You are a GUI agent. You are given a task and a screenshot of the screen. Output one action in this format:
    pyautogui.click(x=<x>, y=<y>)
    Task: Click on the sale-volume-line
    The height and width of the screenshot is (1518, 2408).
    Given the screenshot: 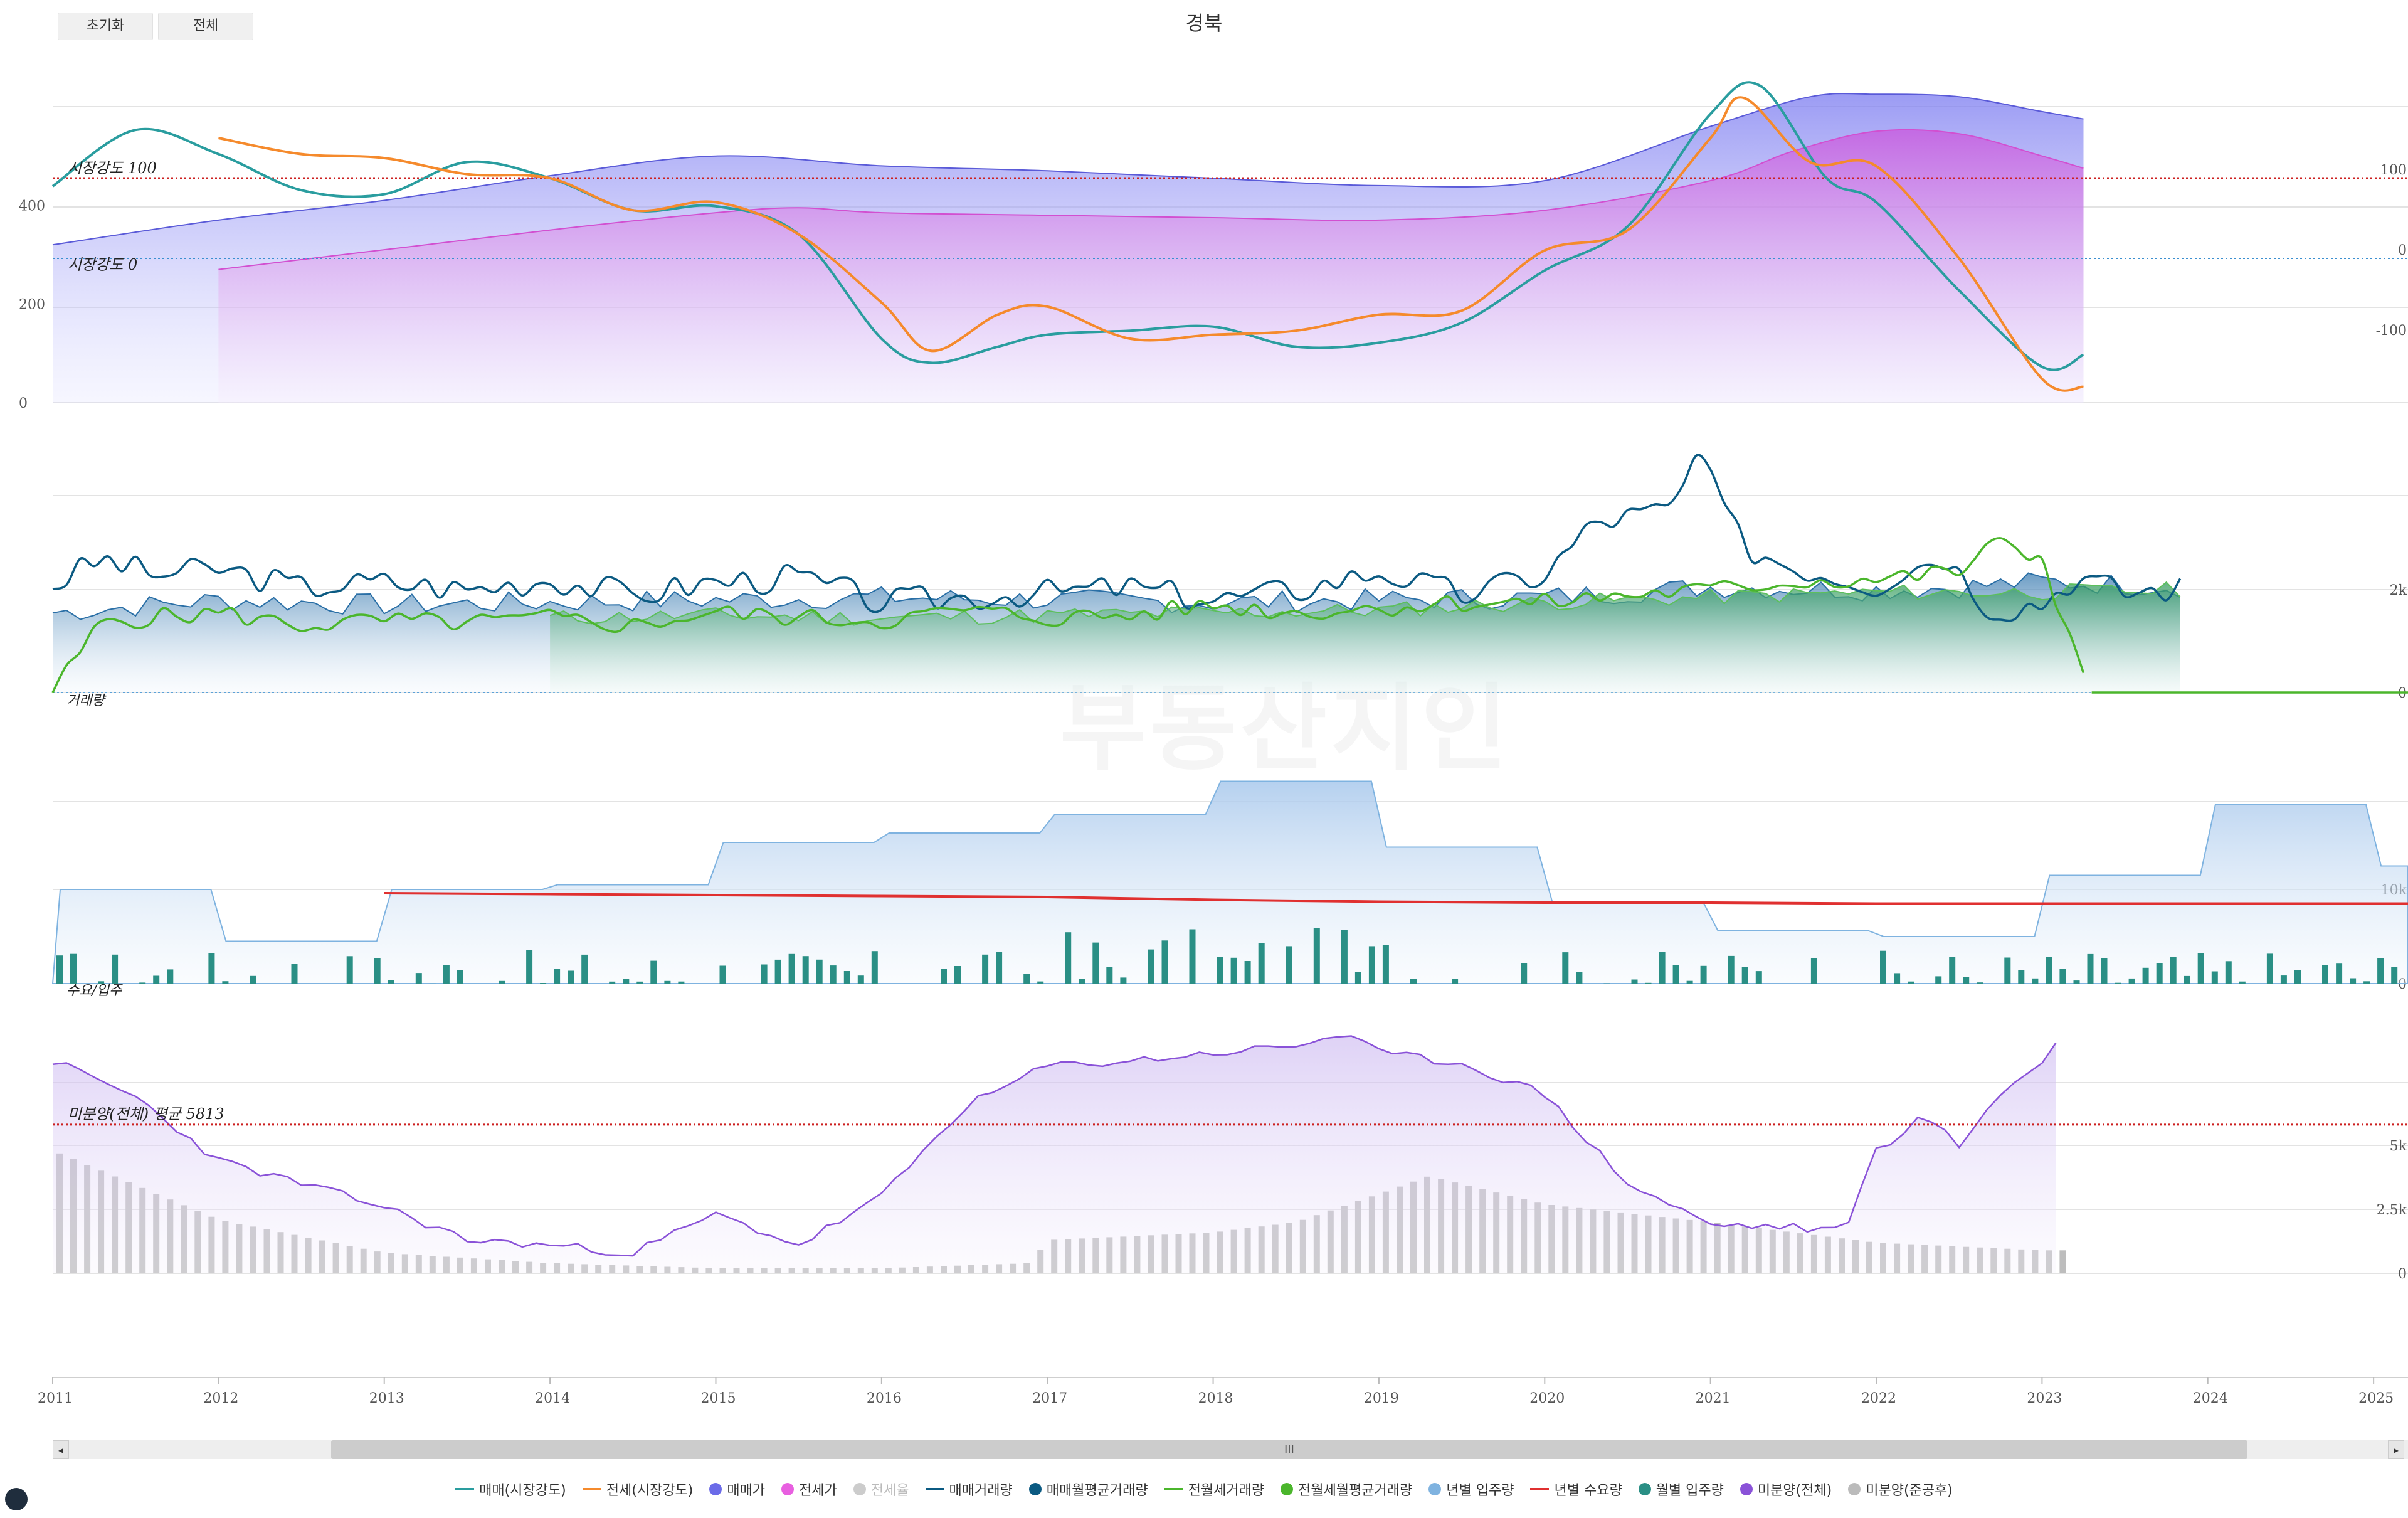 What is the action you would take?
    pyautogui.click(x=1117, y=538)
    